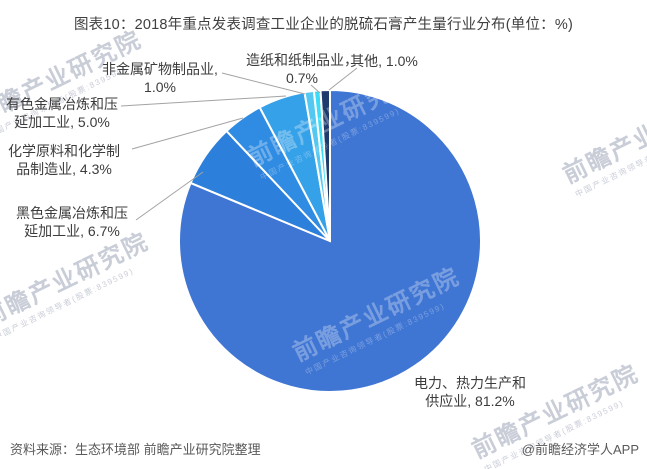 The width and height of the screenshot is (647, 469). I want to click on pie-label-nonmetal-line1: 非金属矿物制品业,, so click(160, 69).